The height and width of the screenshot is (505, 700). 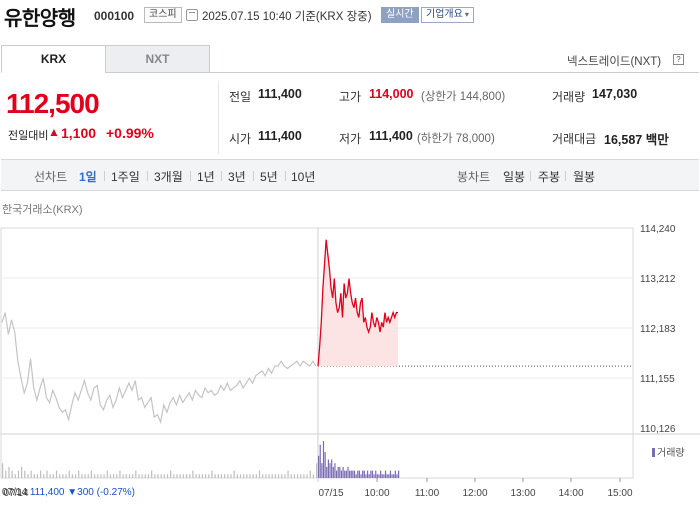 I want to click on divider, so click(x=218, y=118).